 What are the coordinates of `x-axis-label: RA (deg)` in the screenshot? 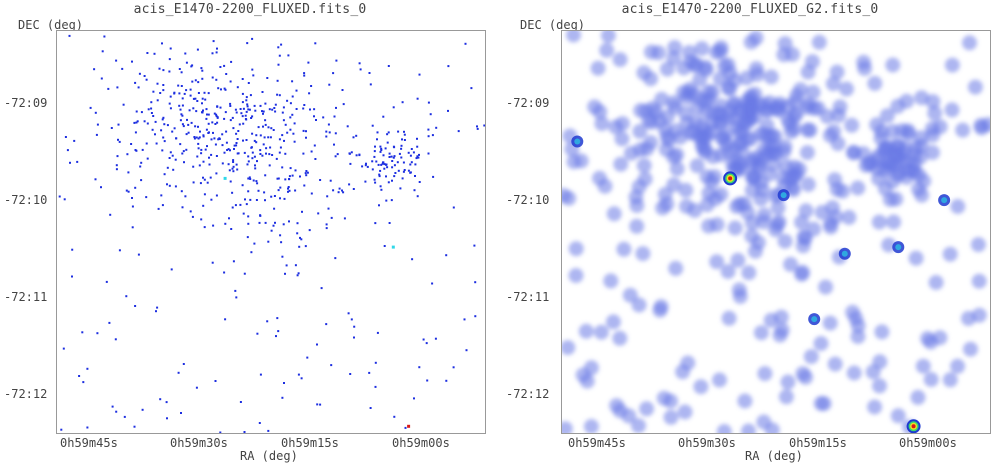 It's located at (774, 456).